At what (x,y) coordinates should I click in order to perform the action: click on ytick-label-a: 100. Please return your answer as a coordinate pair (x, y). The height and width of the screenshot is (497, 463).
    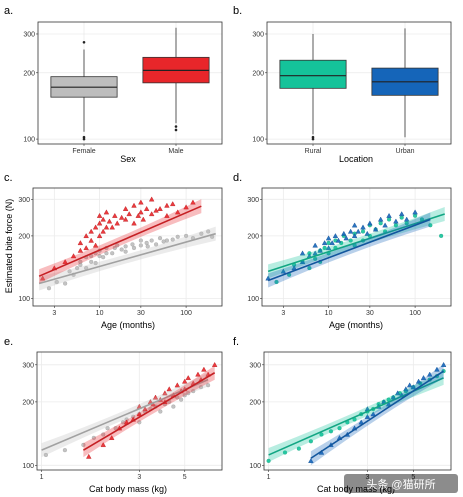
    Looking at the image, I should click on (29, 140).